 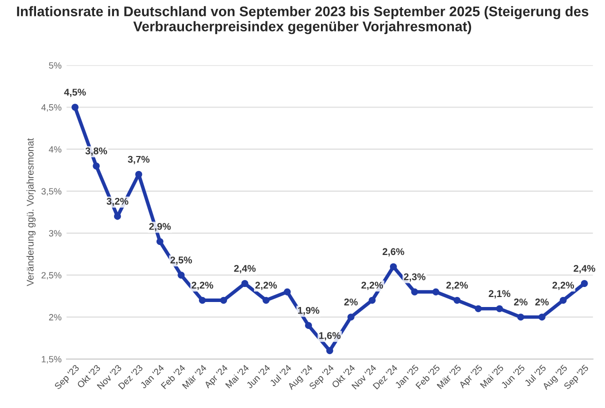 What do you see at coordinates (55, 317) in the screenshot?
I see `y-tick-label: 2%` at bounding box center [55, 317].